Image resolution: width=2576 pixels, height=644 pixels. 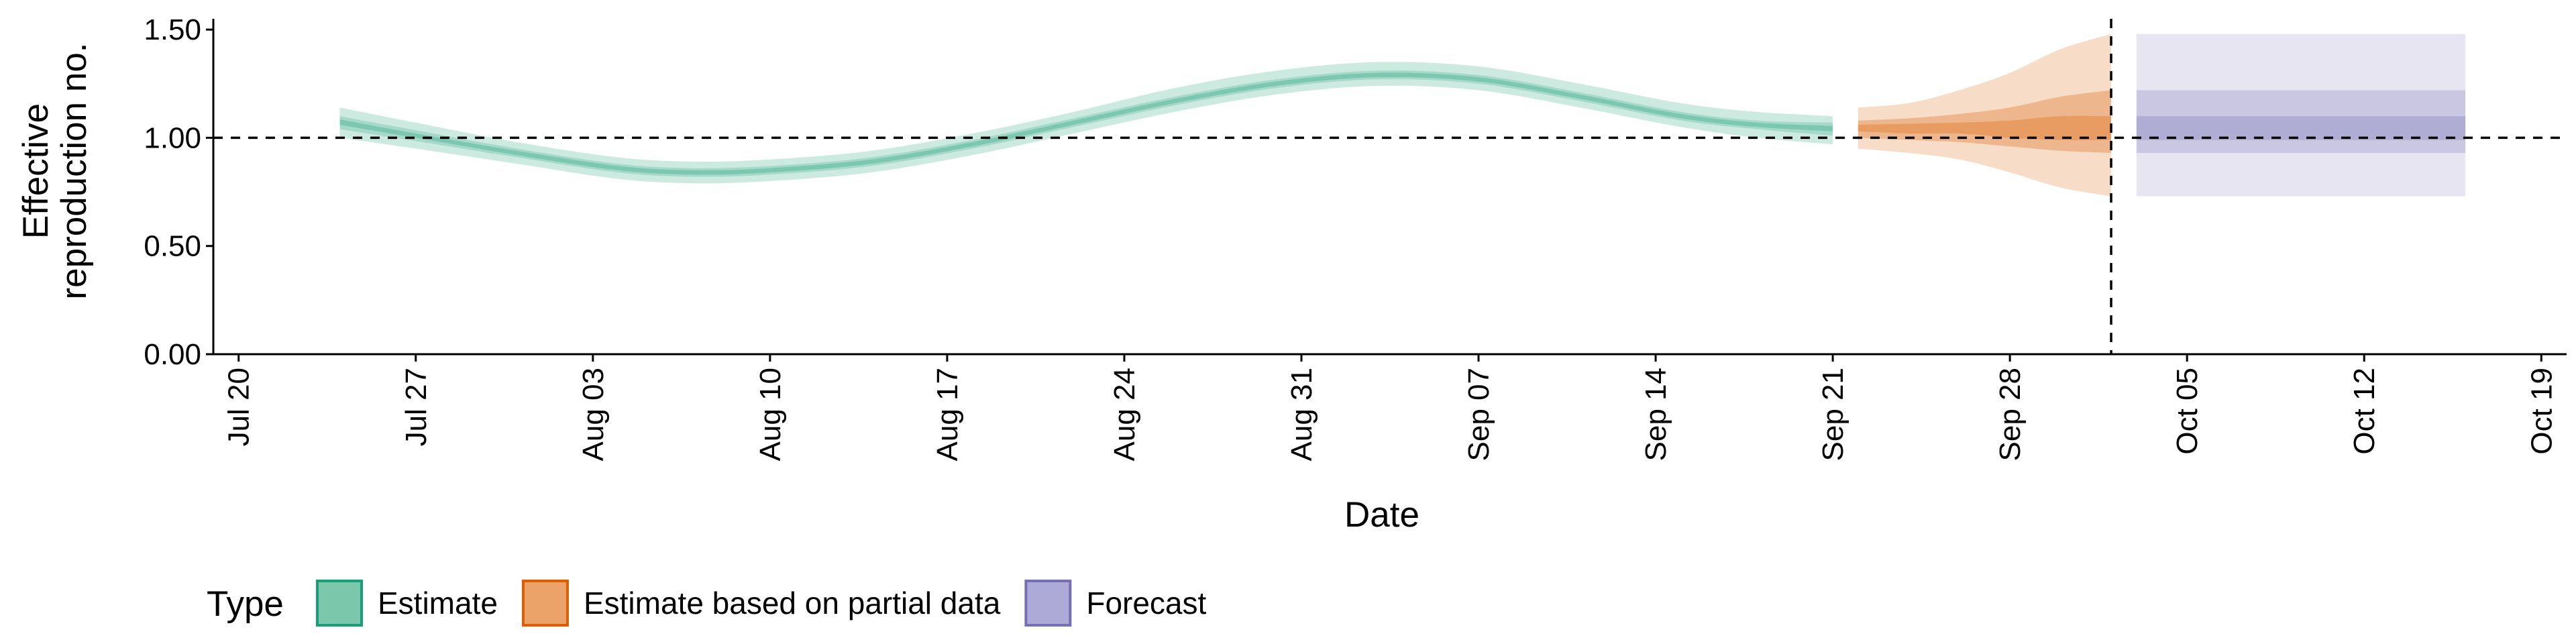 What do you see at coordinates (1301, 414) in the screenshot?
I see `x-tick-label-6: Aug 31` at bounding box center [1301, 414].